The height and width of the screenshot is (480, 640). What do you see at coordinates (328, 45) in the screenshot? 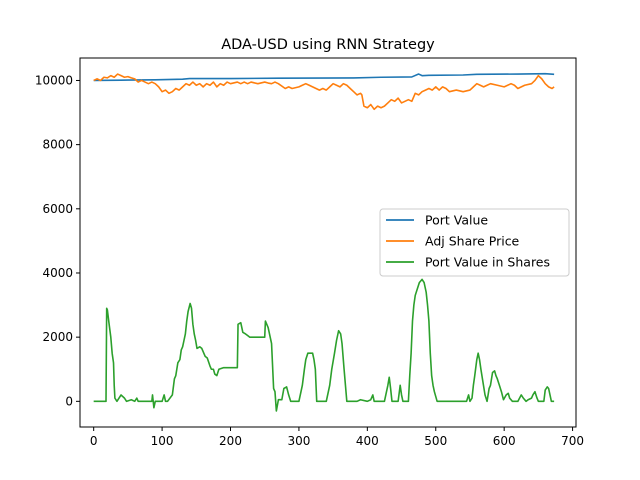
I see `chart-title: ADA-USD using RNN Strategy` at bounding box center [328, 45].